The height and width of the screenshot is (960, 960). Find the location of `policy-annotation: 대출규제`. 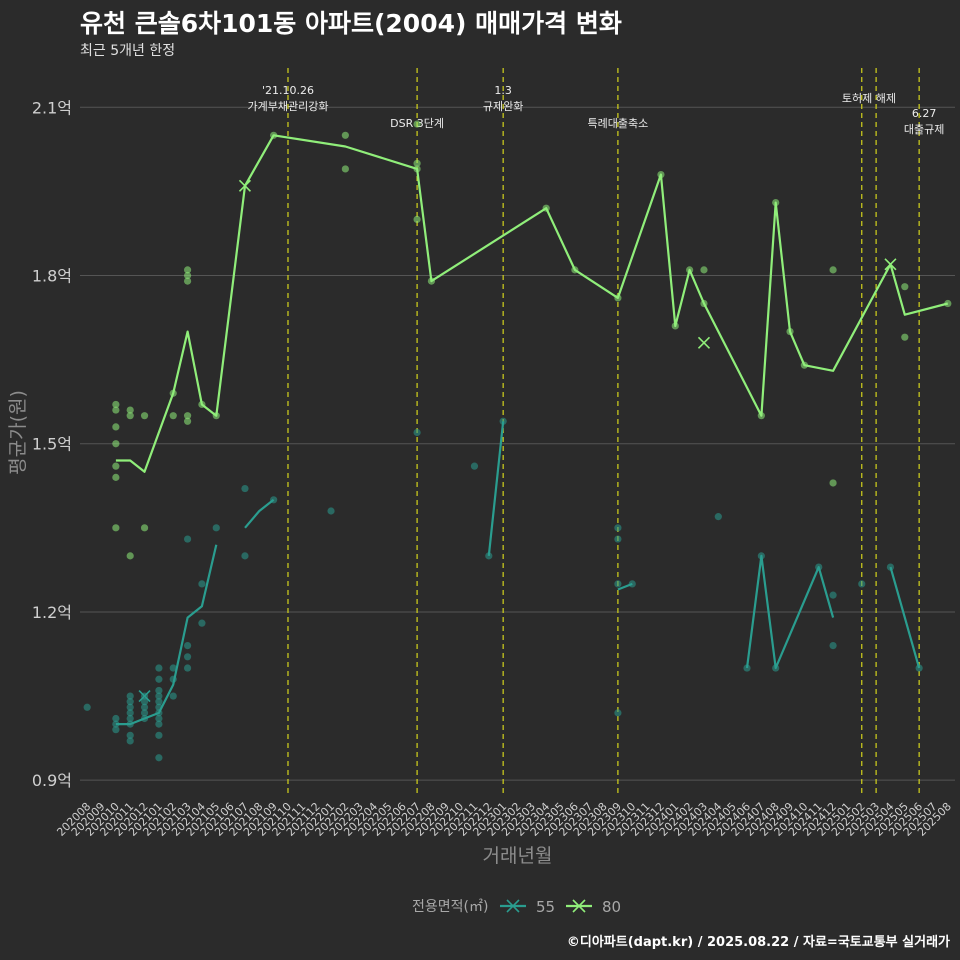

policy-annotation: 대출규제 is located at coordinates (924, 129).